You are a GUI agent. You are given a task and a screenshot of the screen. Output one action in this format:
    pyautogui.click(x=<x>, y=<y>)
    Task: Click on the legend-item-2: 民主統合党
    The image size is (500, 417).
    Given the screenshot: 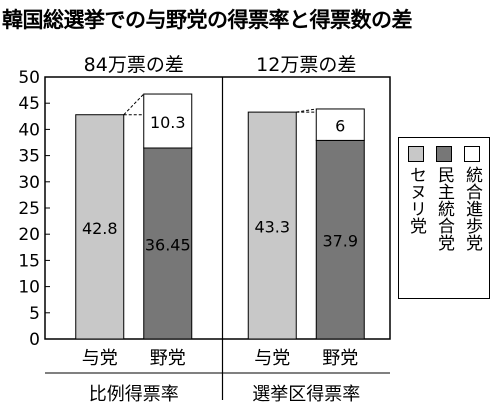 What is the action you would take?
    pyautogui.click(x=444, y=198)
    